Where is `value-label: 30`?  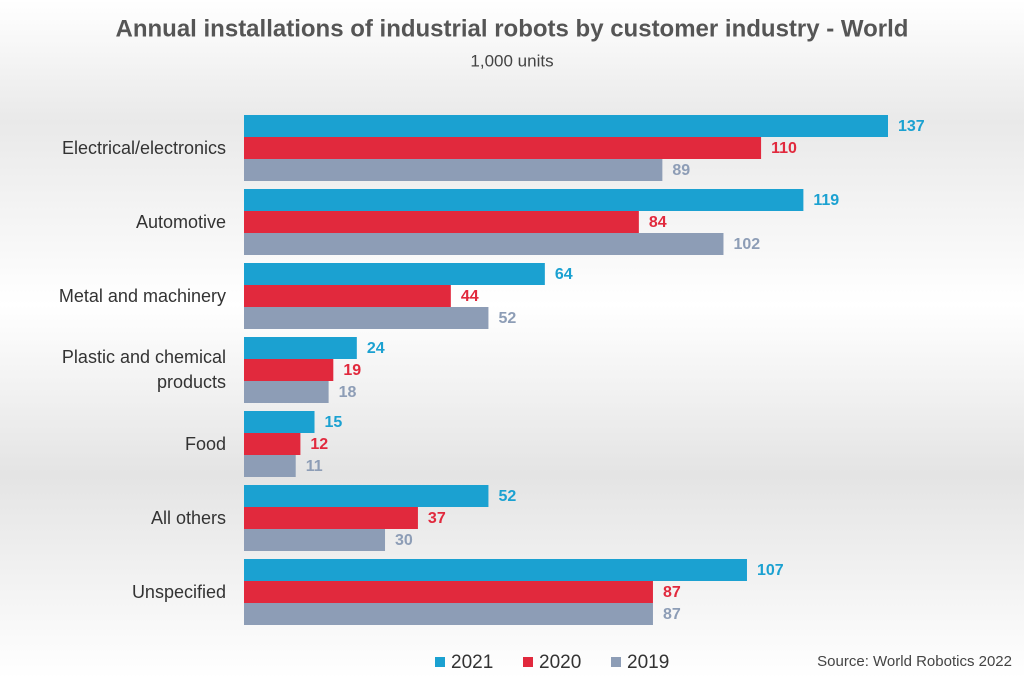
value-label: 30 is located at coordinates (404, 540).